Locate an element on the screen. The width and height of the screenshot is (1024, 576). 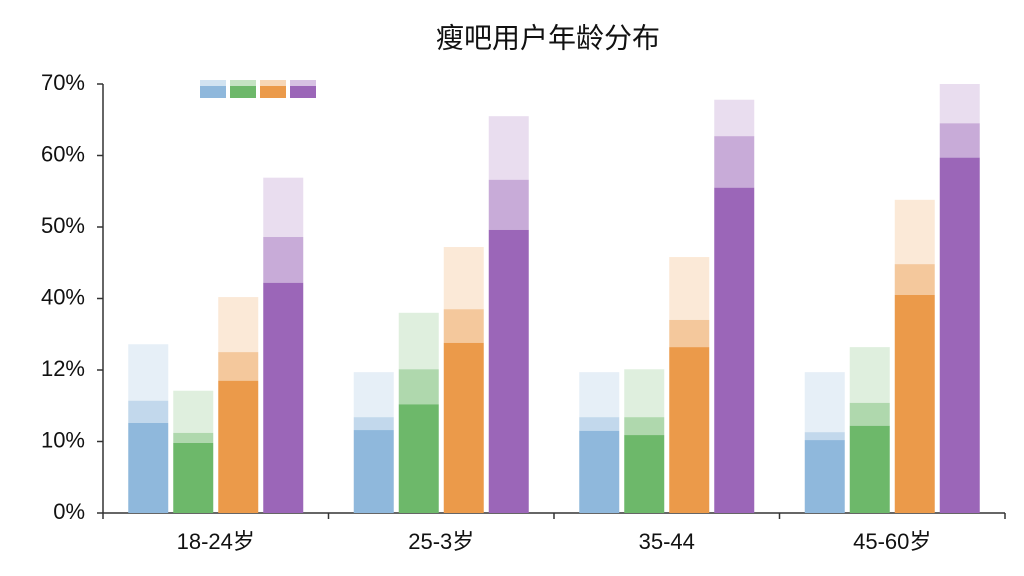
y-tick-label: 10% is located at coordinates (63, 439).